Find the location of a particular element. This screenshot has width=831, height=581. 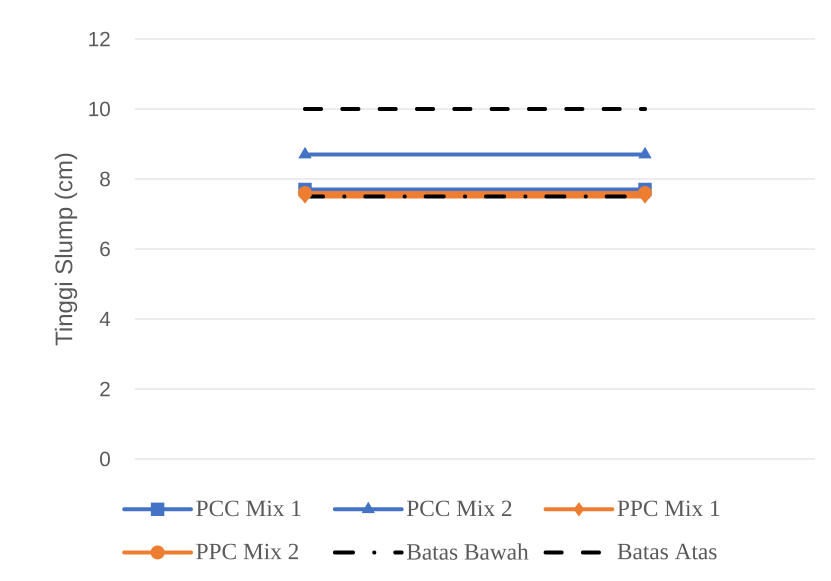

y-tick-label: 12 is located at coordinates (99, 39).